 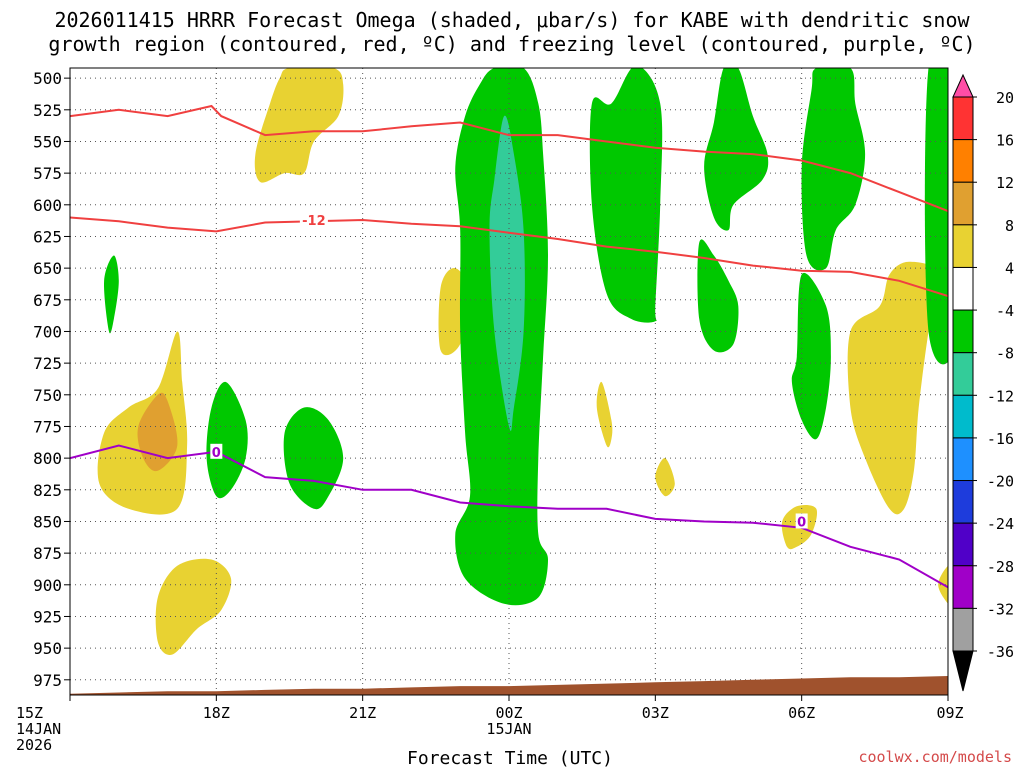 I want to click on colorbar-label-13: -36, so click(x=1000, y=652).